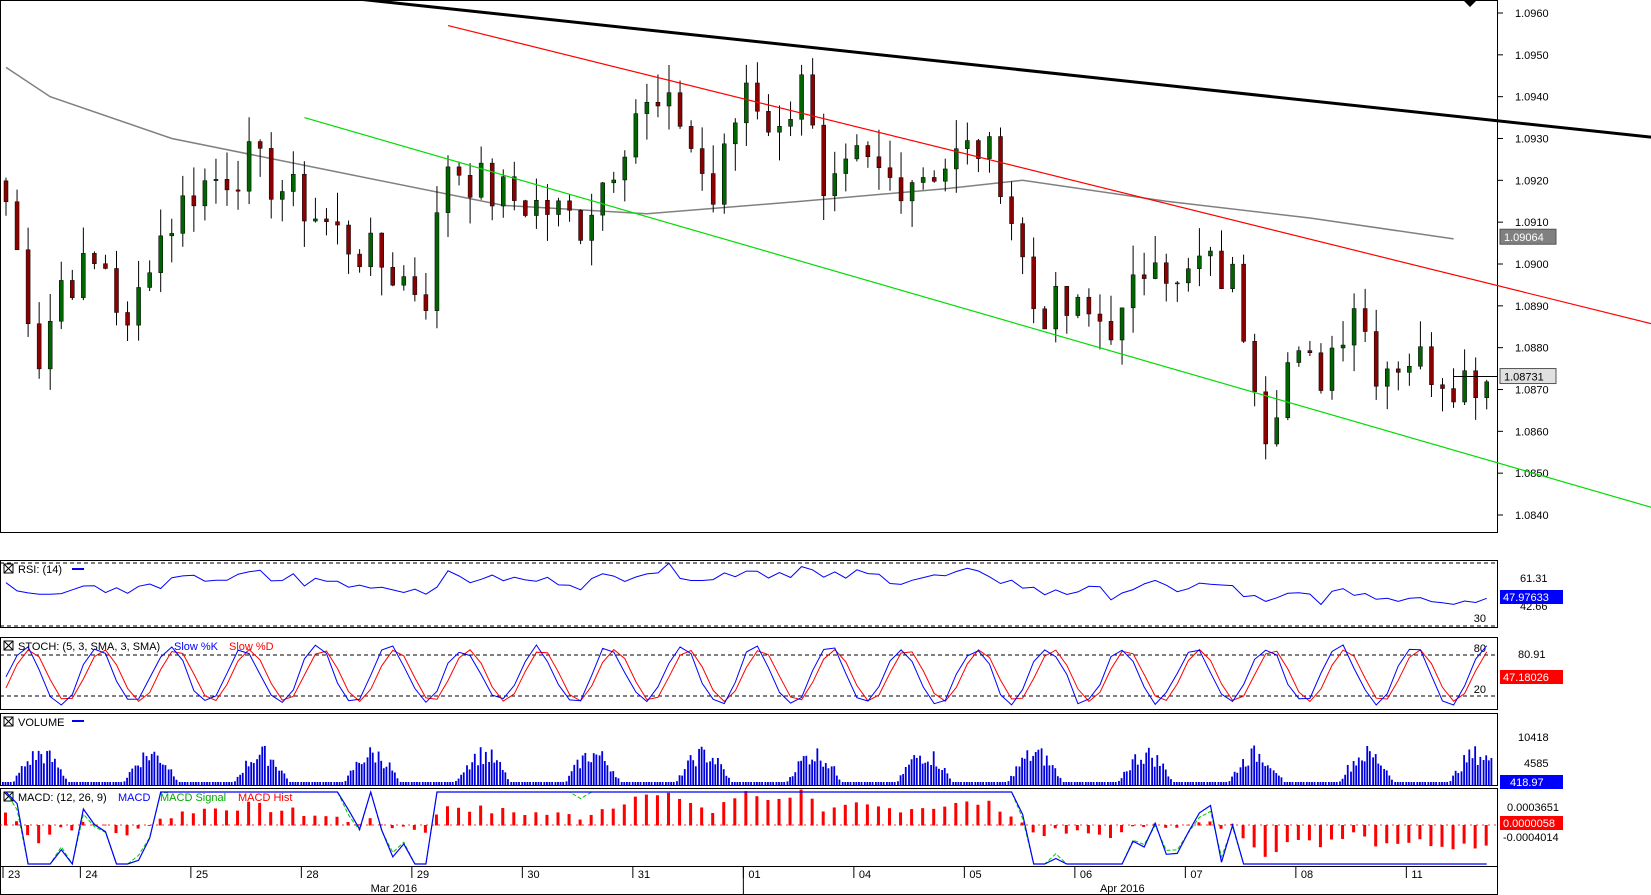  Describe the element at coordinates (1529, 824) in the screenshot. I see `macd-badge-text: 0.0000058` at that location.